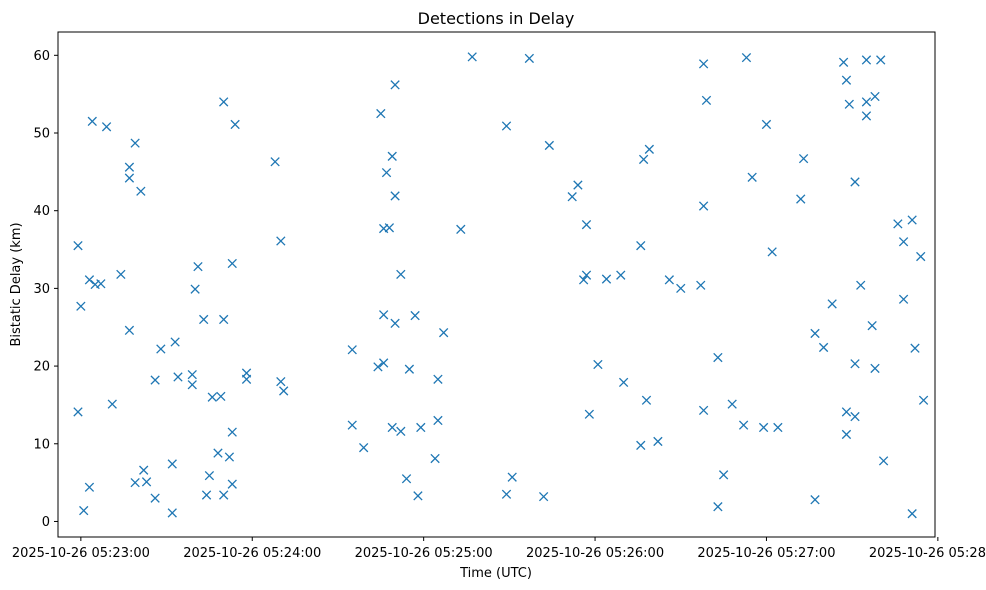 The width and height of the screenshot is (986, 590). I want to click on x-tick-label: 2025-10-26 05:25:00, so click(424, 553).